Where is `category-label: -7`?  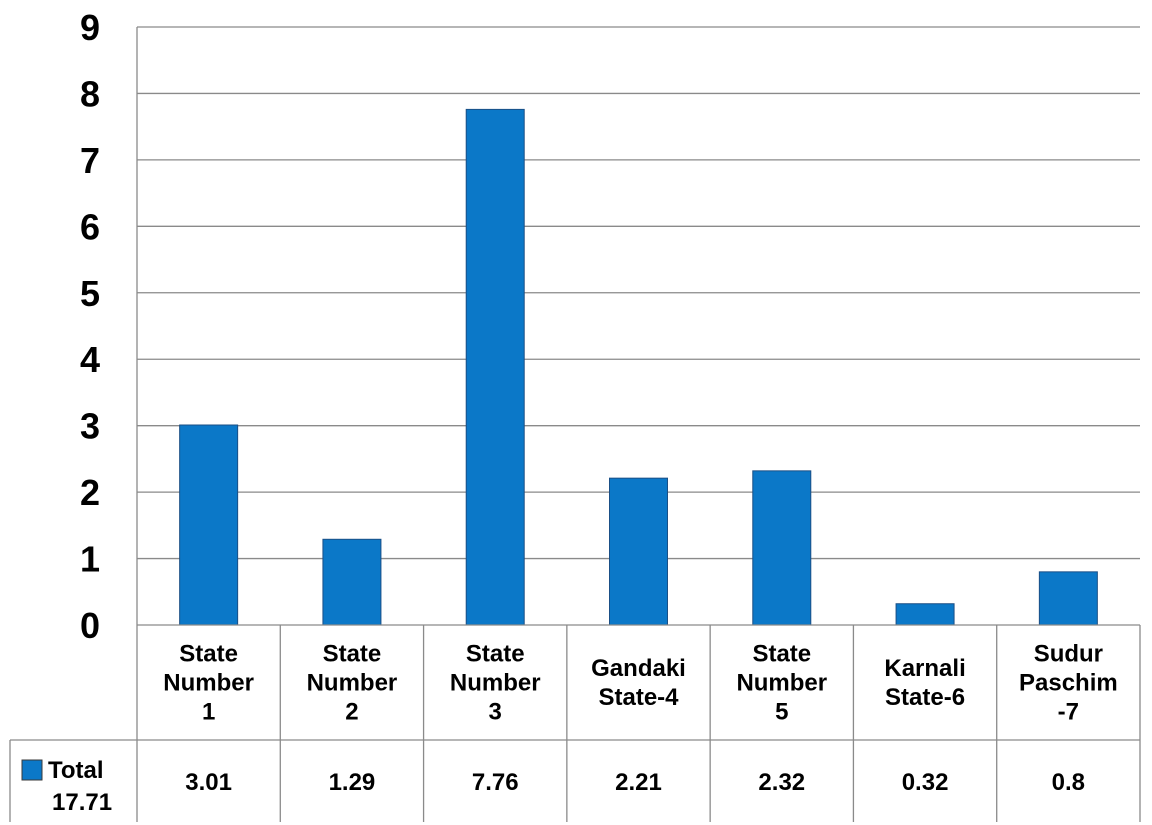 category-label: -7 is located at coordinates (1068, 712).